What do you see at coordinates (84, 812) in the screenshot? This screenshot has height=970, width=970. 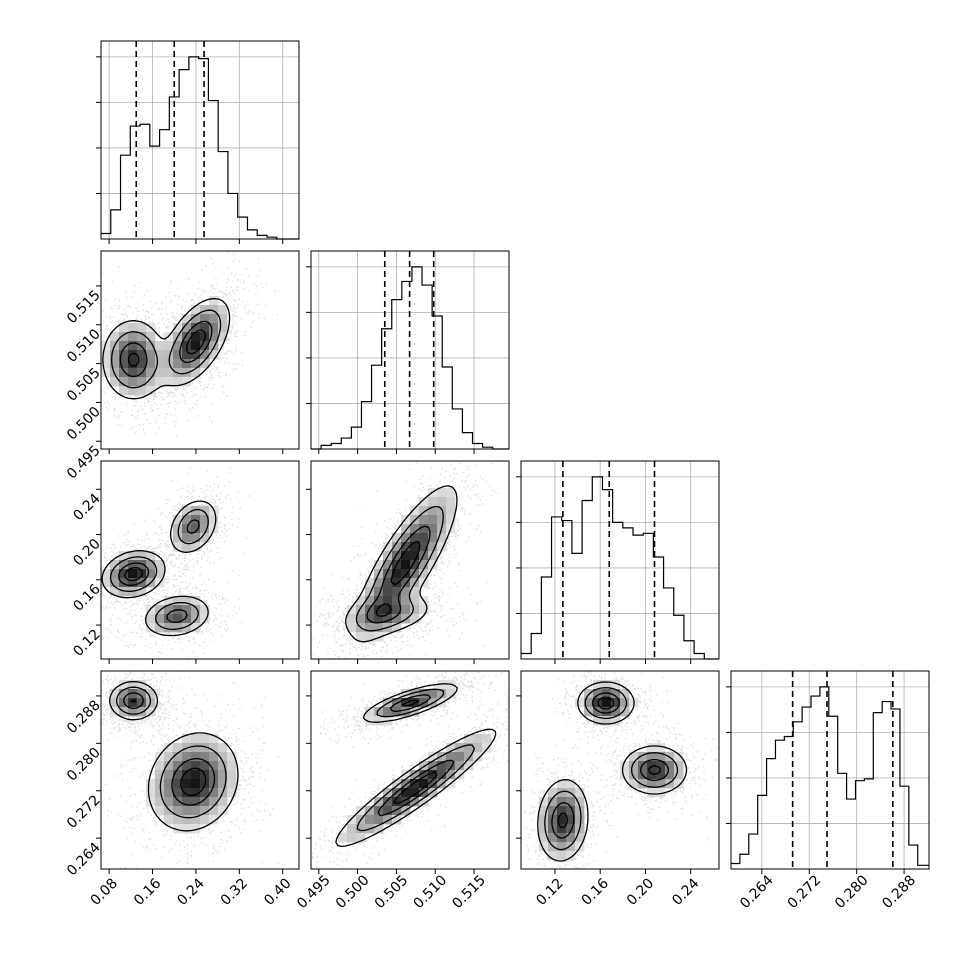 I see `y-tick-label: 0.272` at bounding box center [84, 812].